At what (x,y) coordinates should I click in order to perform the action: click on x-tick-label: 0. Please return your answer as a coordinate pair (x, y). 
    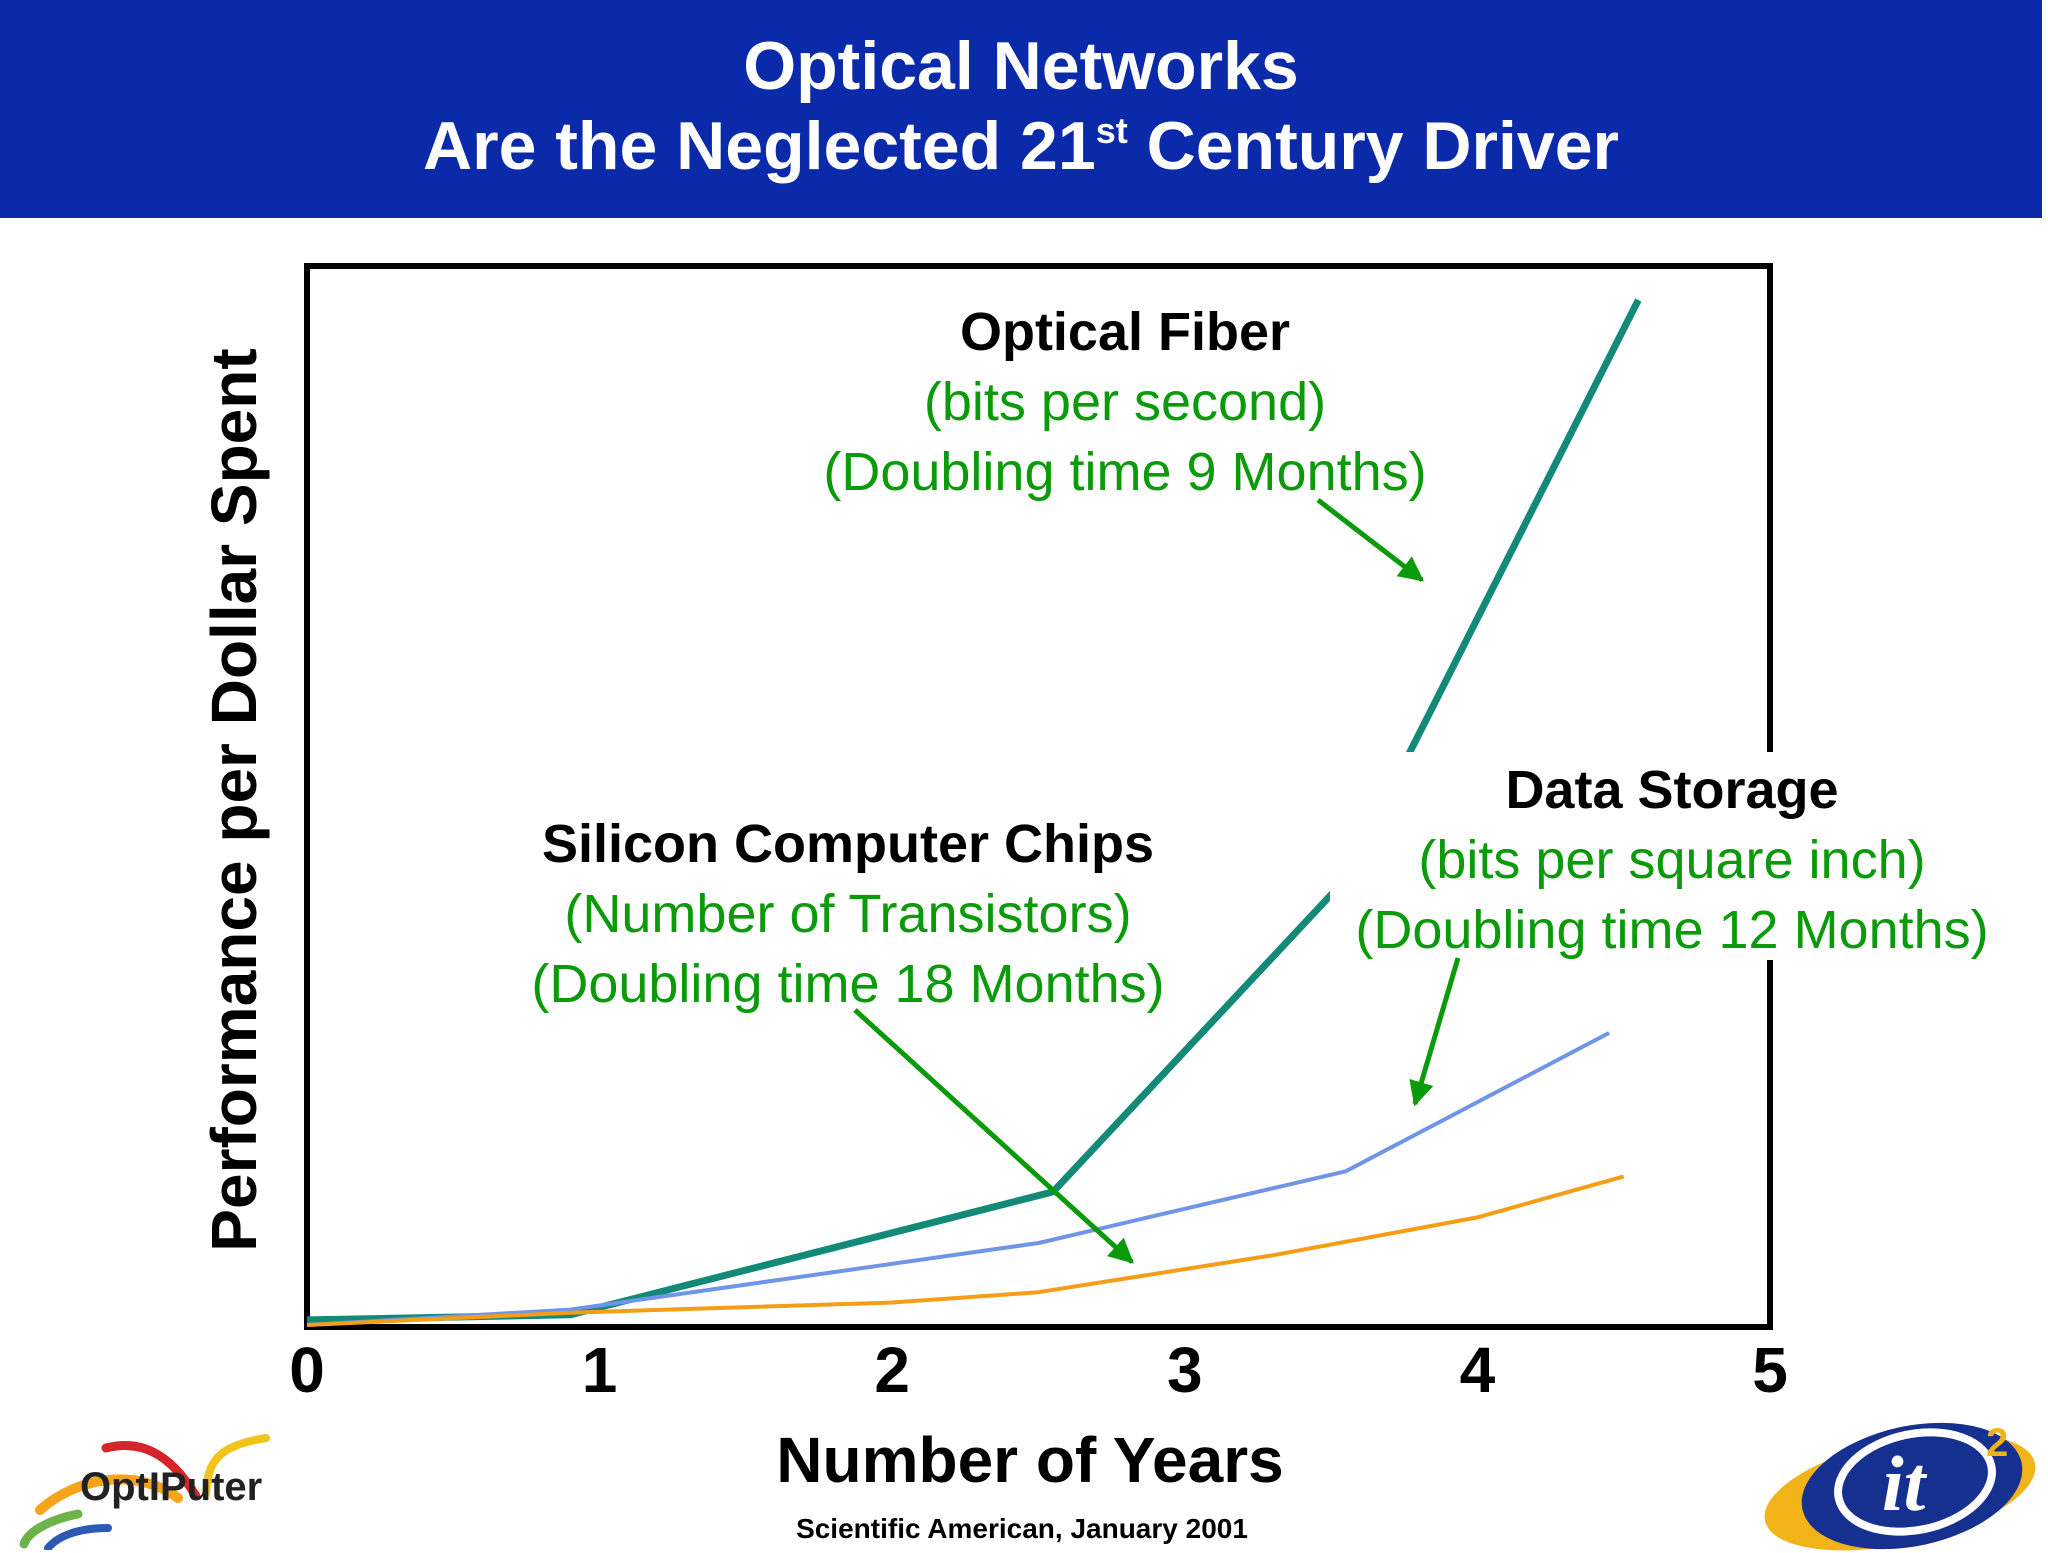
    Looking at the image, I should click on (307, 1370).